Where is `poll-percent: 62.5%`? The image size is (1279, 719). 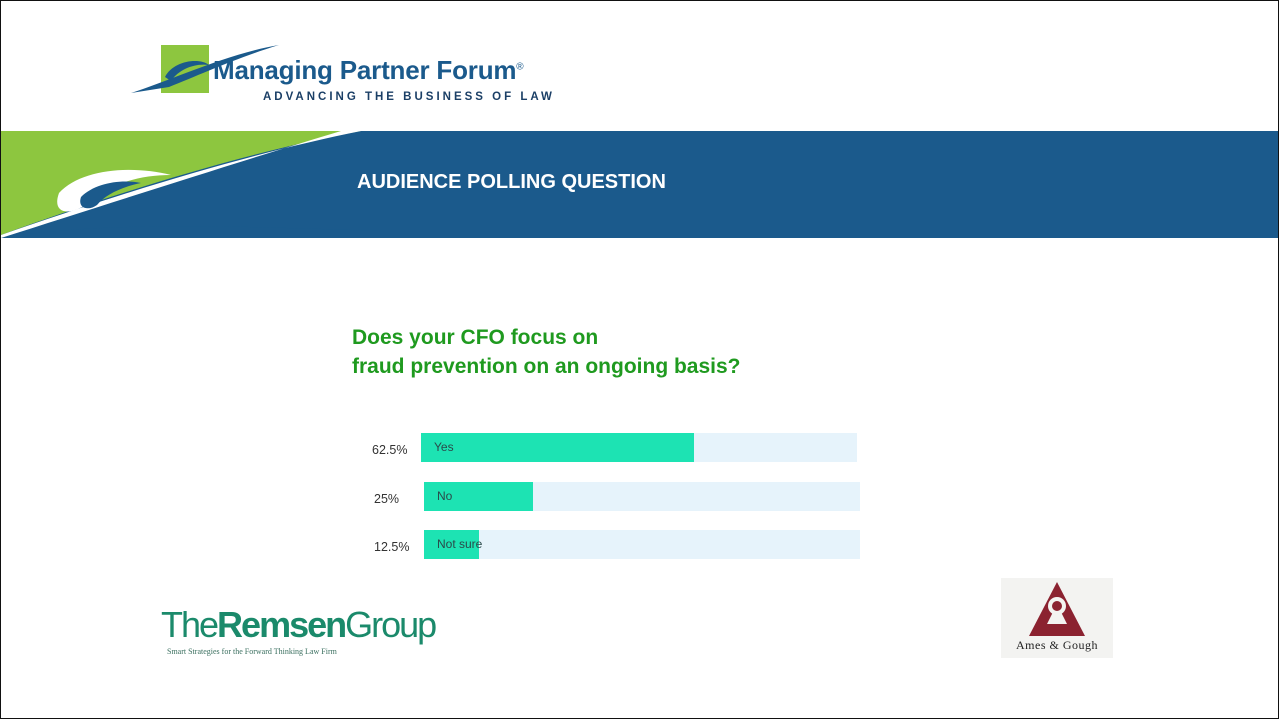
poll-percent: 62.5% is located at coordinates (390, 450).